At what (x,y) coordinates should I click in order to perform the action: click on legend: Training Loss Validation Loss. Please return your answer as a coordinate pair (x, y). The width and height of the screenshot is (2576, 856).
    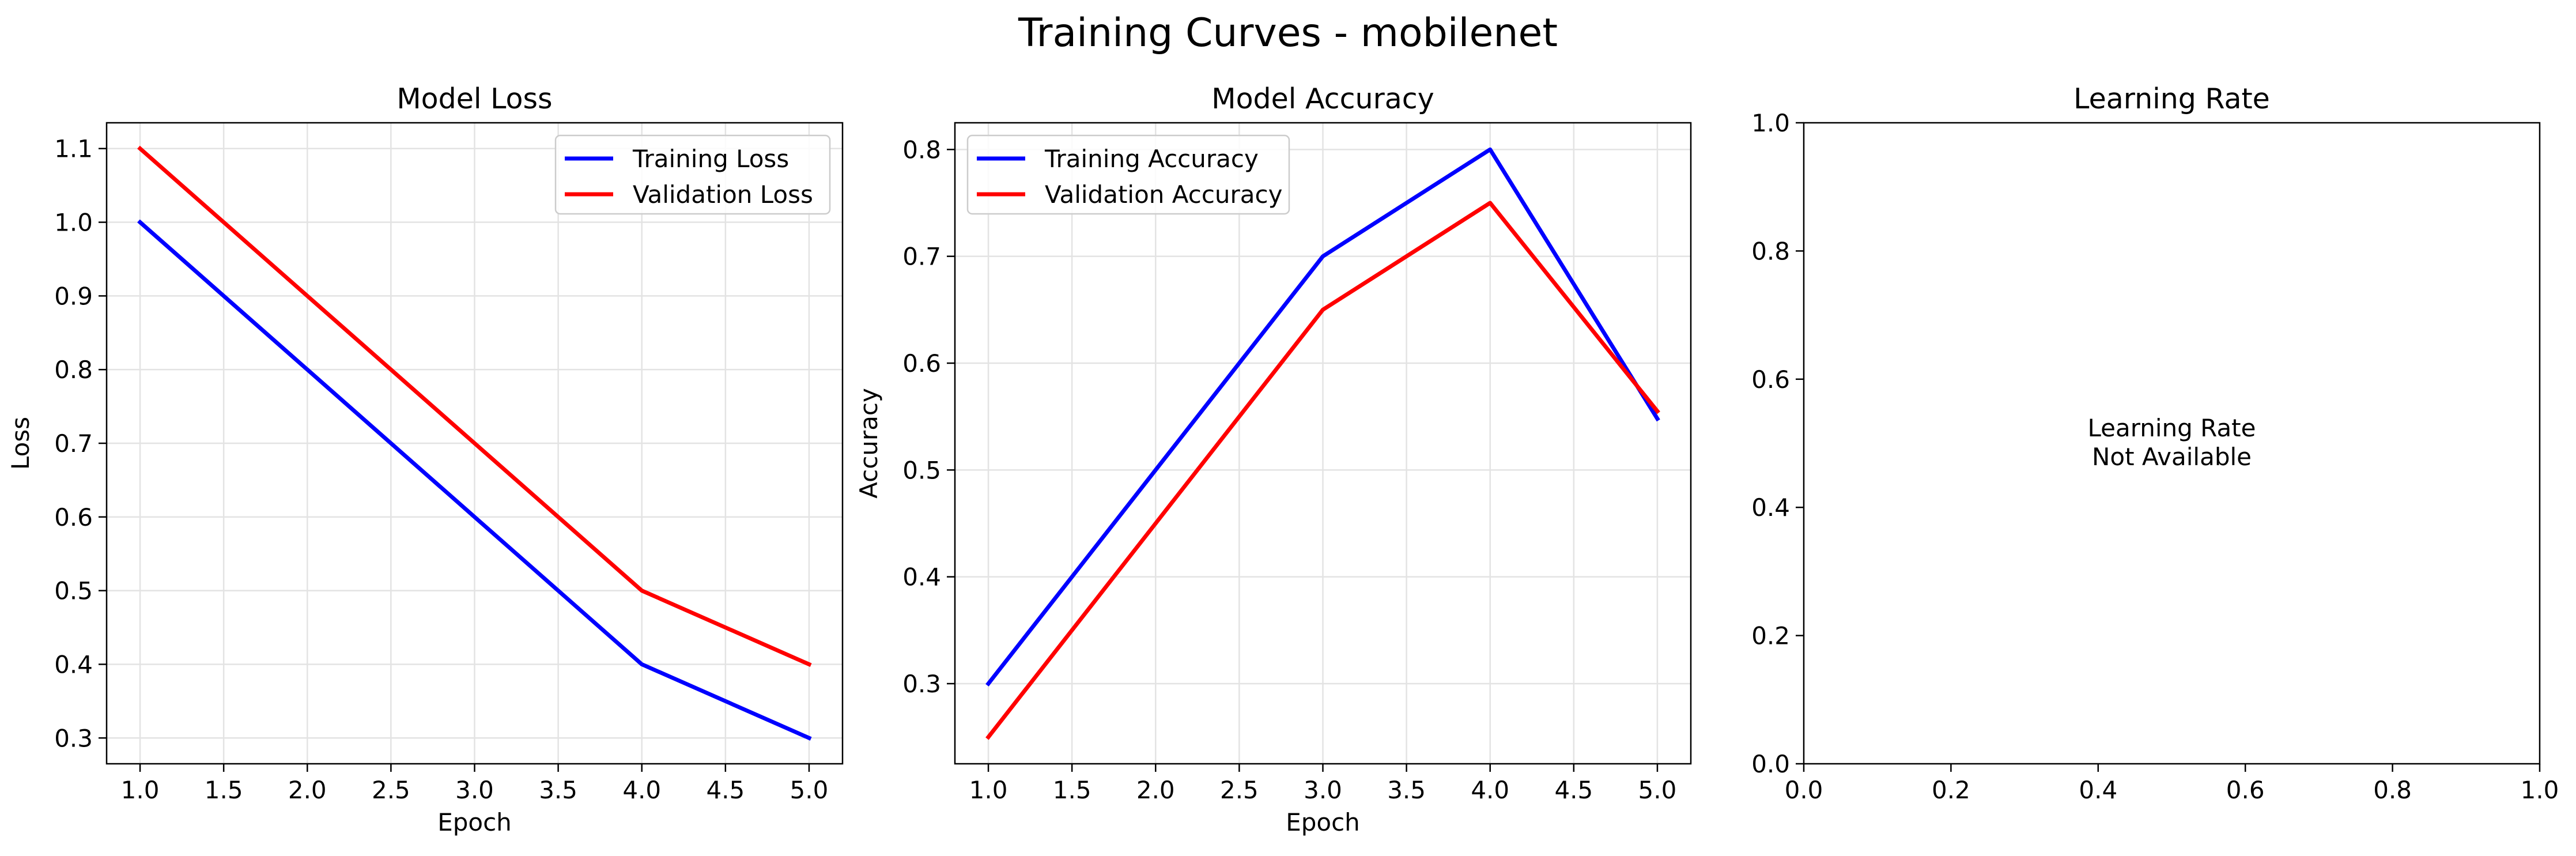
    Looking at the image, I should click on (692, 174).